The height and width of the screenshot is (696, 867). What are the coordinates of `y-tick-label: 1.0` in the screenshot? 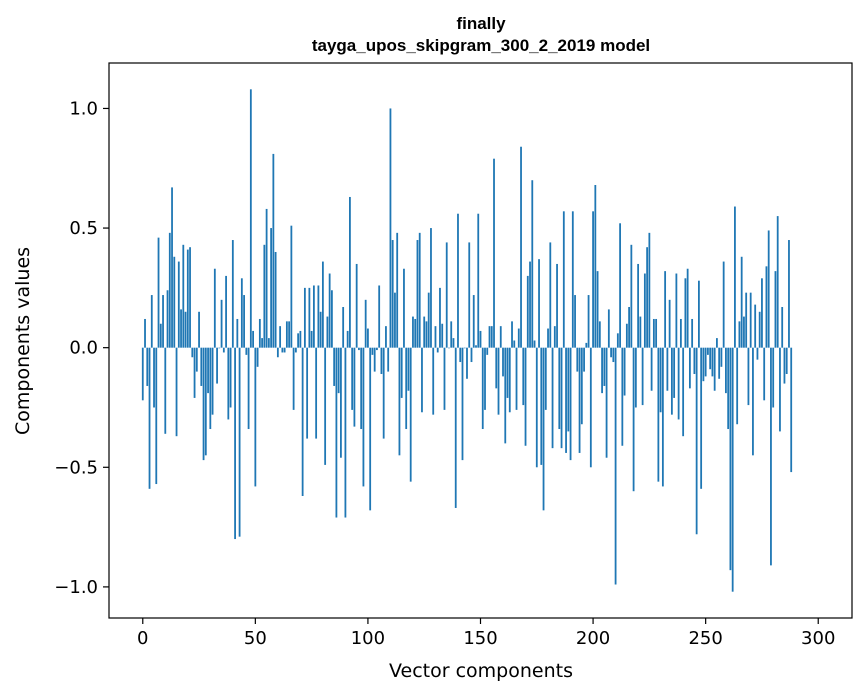 It's located at (83, 108).